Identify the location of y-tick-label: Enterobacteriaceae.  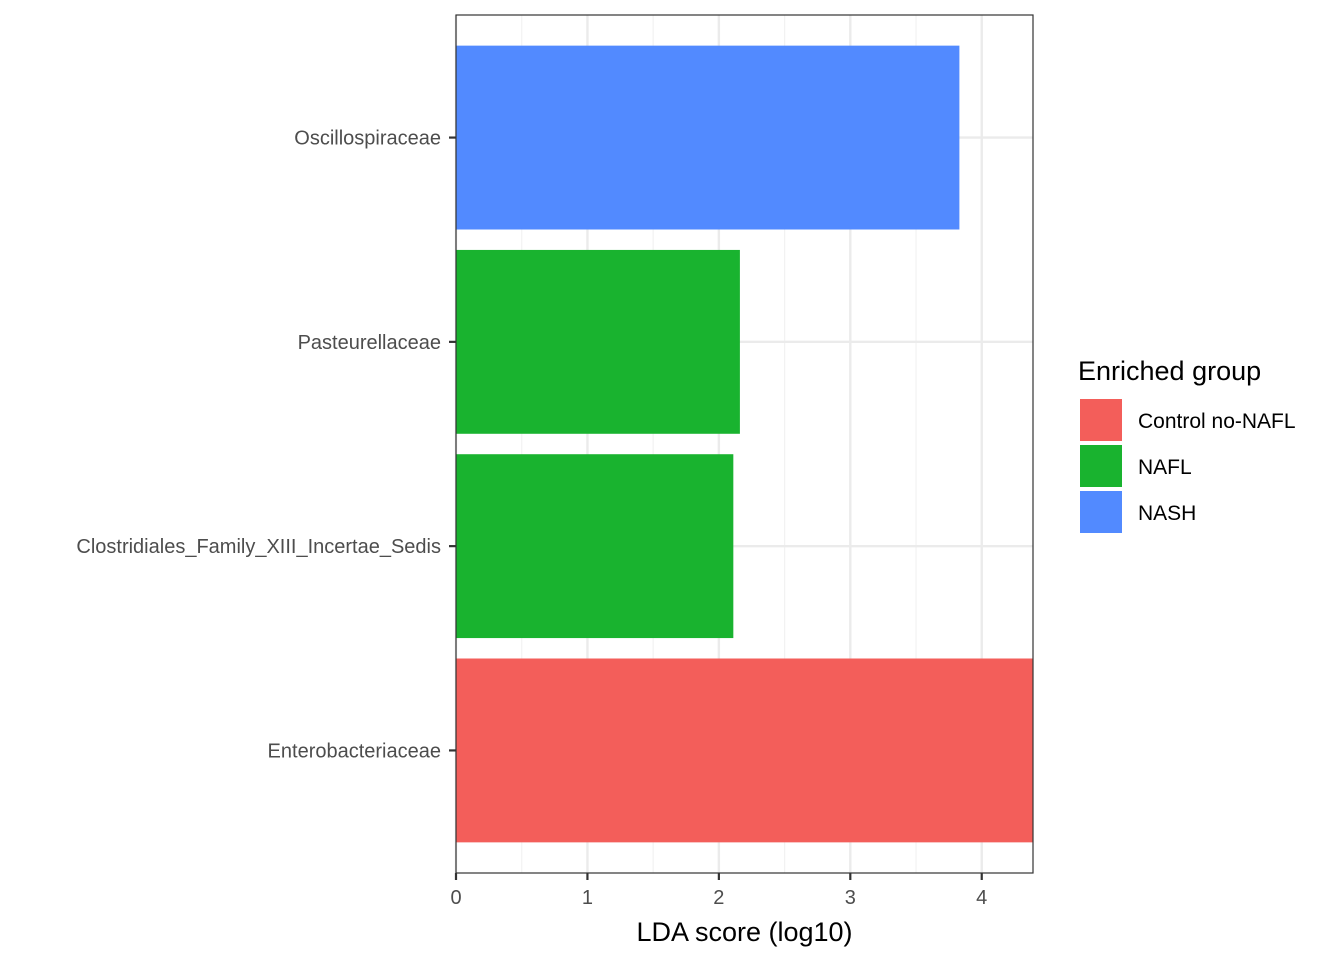
(354, 751).